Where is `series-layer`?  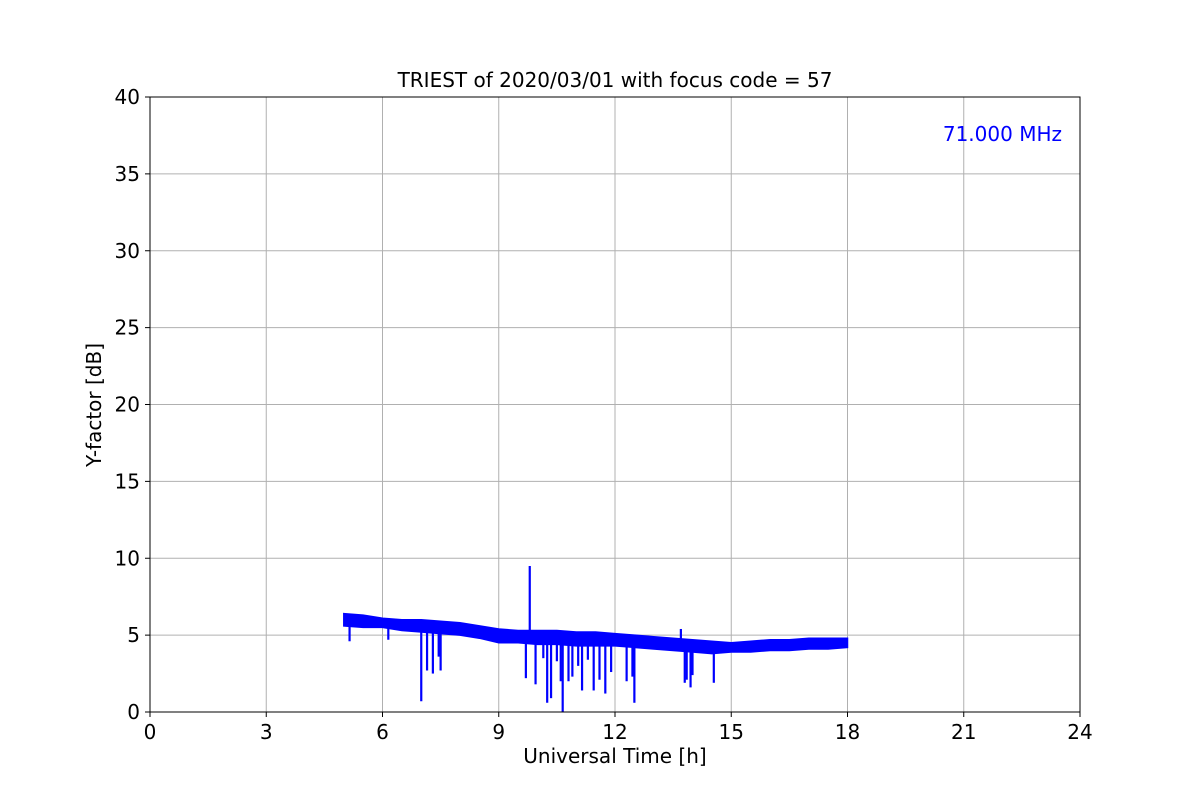 series-layer is located at coordinates (596, 638).